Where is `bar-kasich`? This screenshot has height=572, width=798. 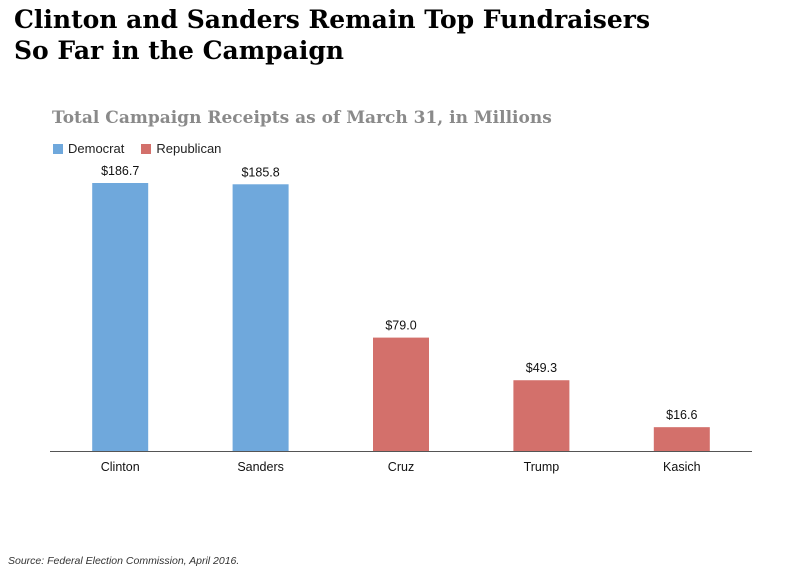 bar-kasich is located at coordinates (681, 439).